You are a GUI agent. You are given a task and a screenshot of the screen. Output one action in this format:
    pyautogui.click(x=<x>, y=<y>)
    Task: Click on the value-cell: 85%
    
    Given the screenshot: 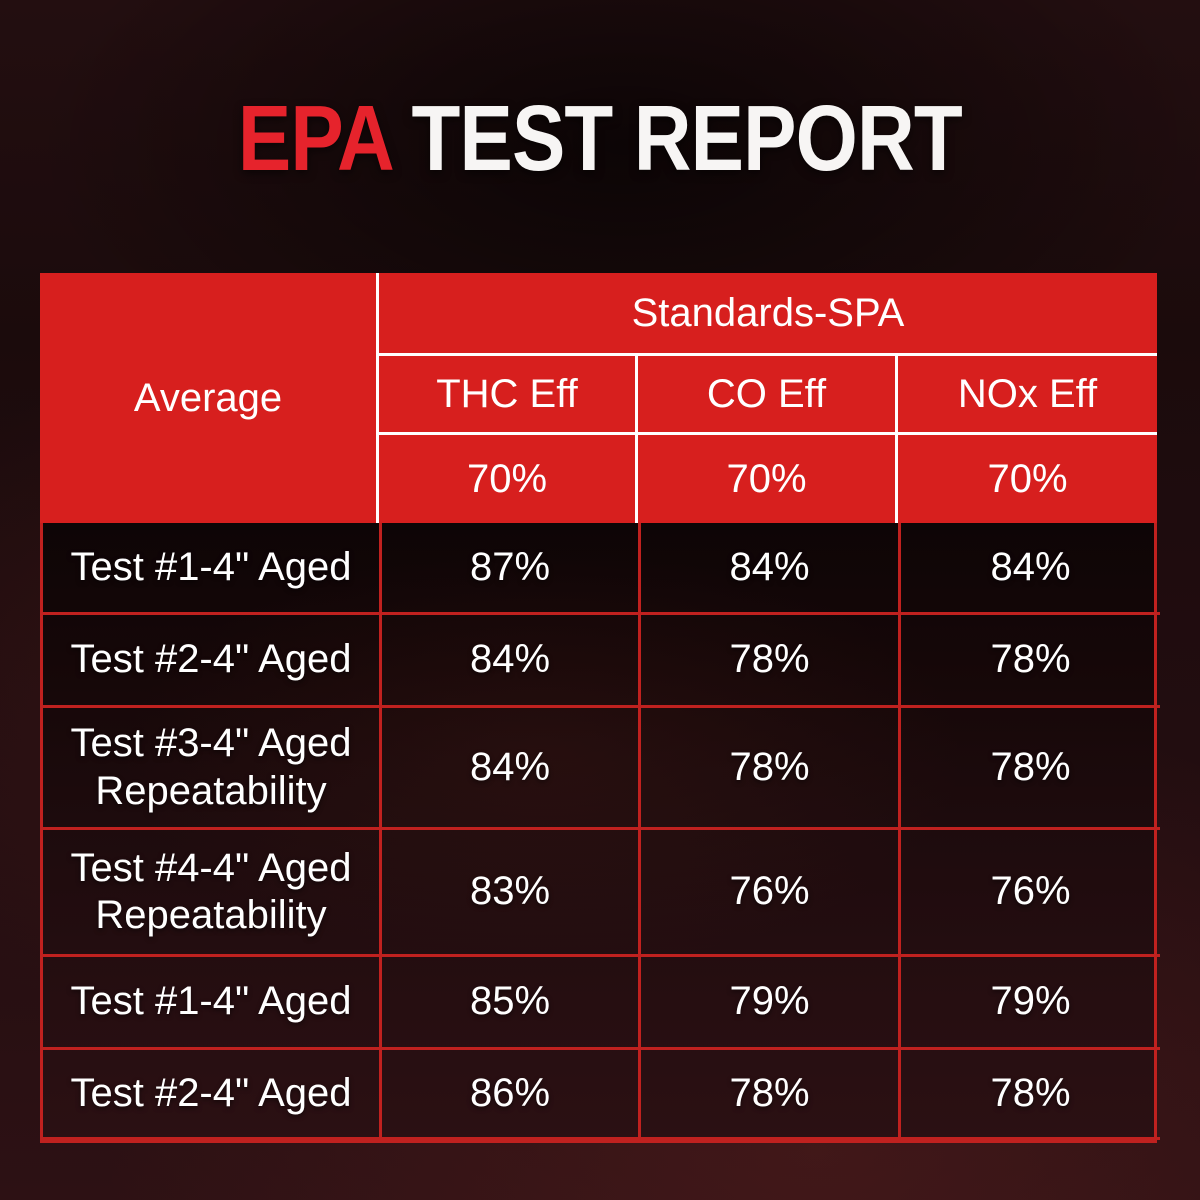 What is the action you would take?
    pyautogui.click(x=511, y=1003)
    